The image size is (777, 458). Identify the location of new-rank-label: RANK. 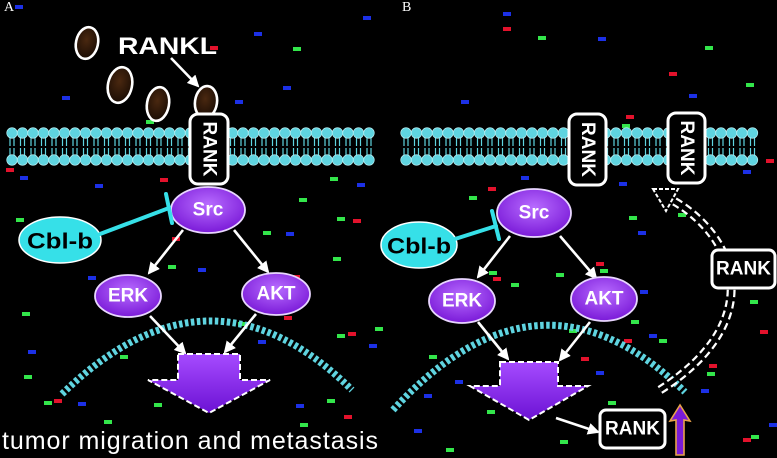
(632, 429).